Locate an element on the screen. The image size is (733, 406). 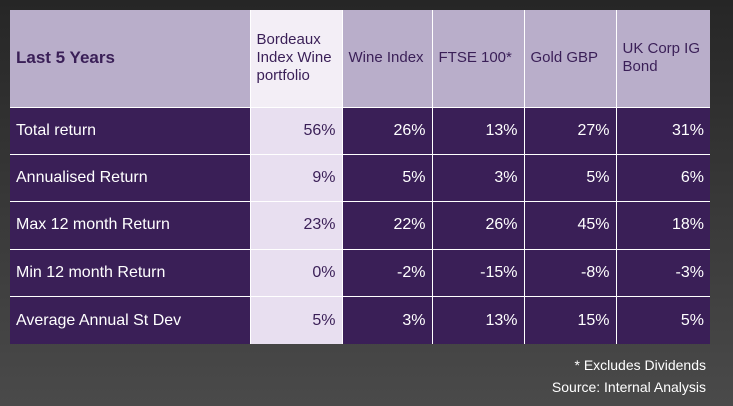
row-label: Average Annual St Dev is located at coordinates (130, 320).